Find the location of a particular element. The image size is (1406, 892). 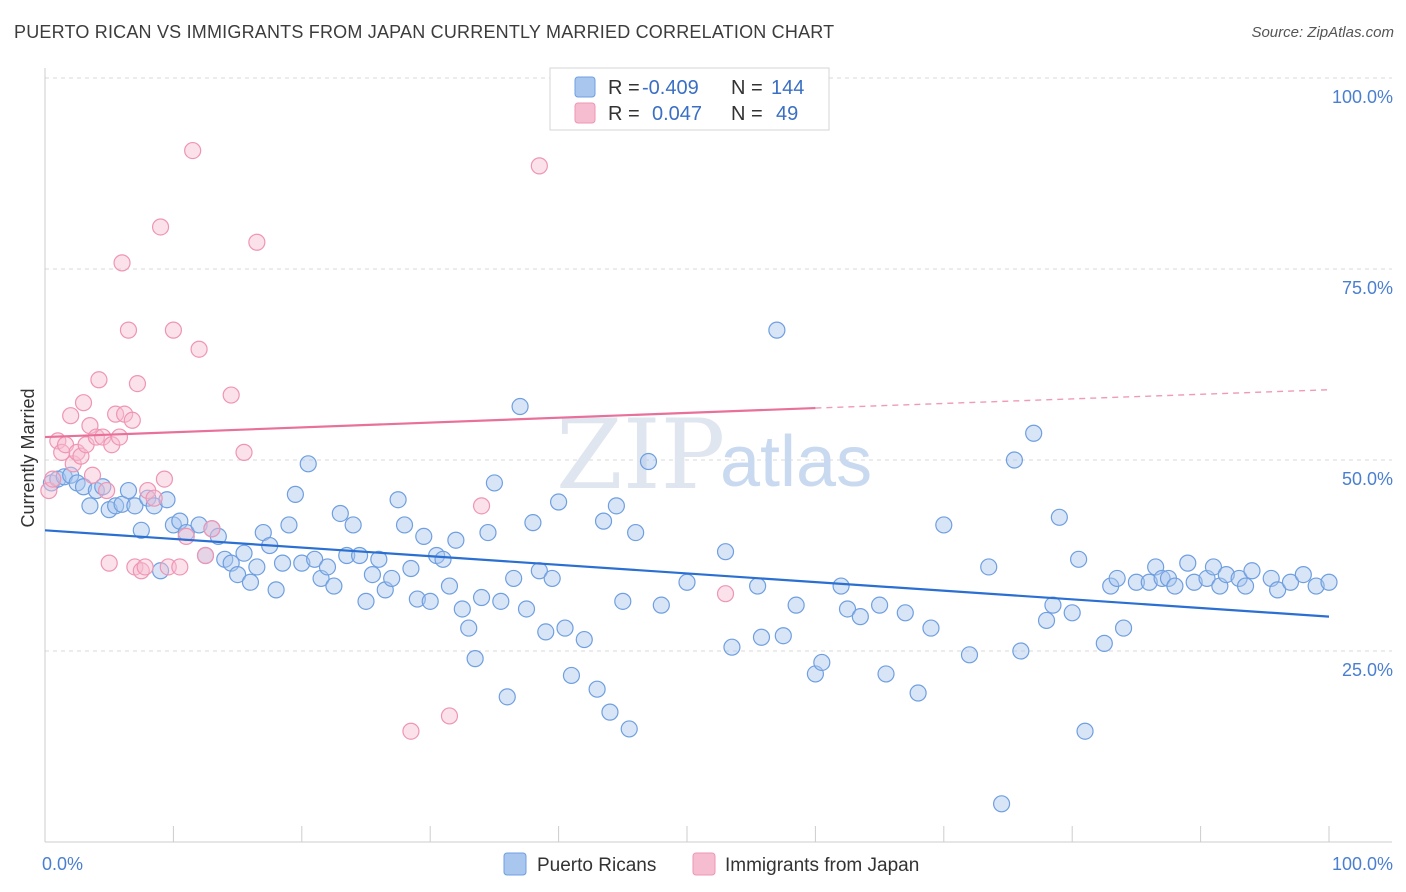

x-tick-label-1: 100.0% is located at coordinates (1362, 864).